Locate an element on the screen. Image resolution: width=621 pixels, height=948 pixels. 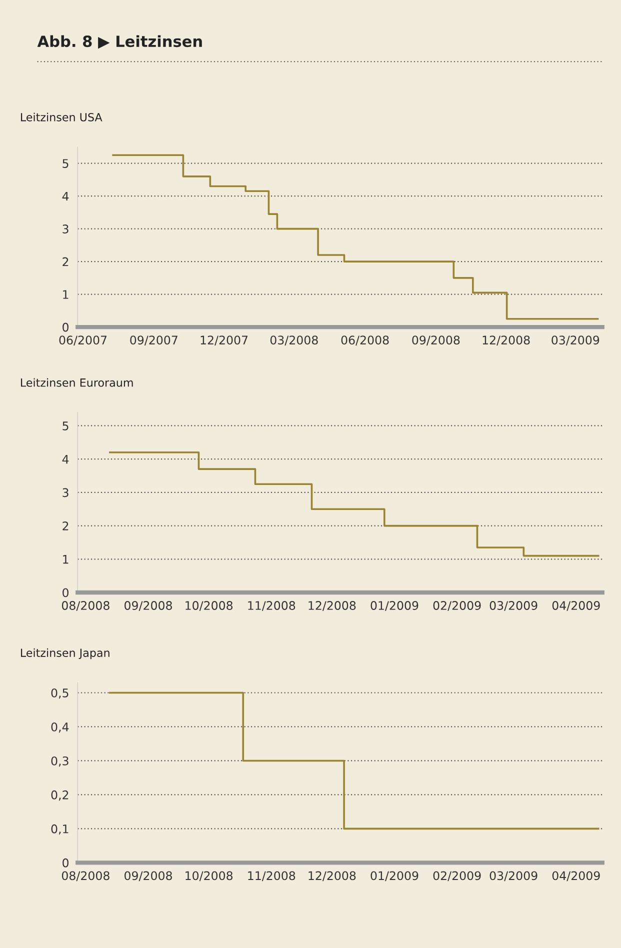
y-tick-label: 0,2 is located at coordinates (59, 795).